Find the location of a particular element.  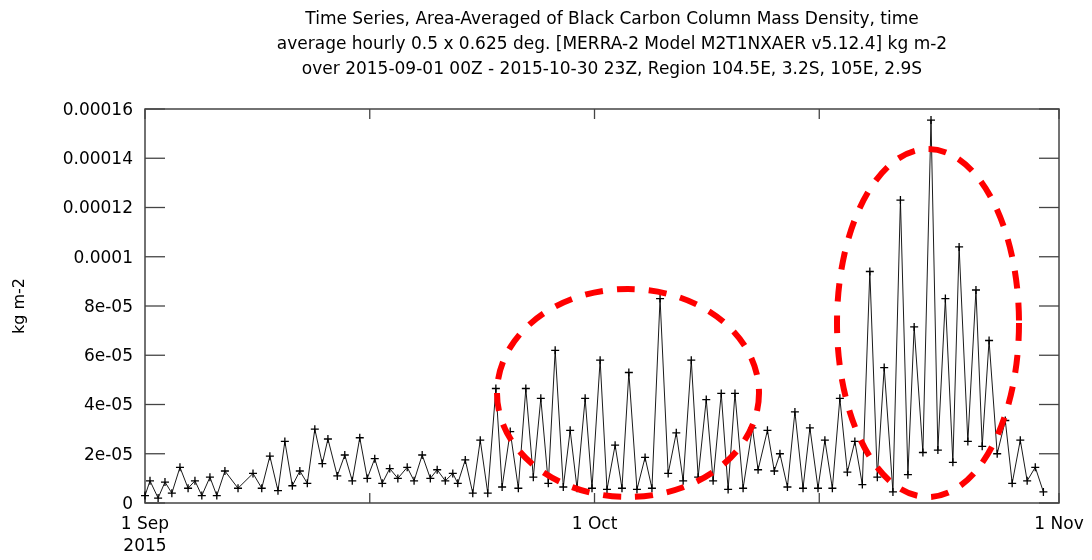

y-tick-label: 6e-05 is located at coordinates (108, 355).